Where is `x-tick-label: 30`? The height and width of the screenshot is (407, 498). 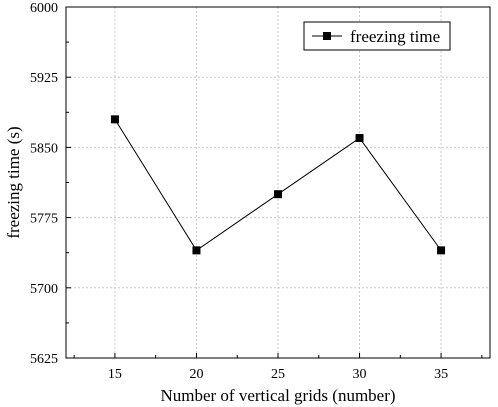
x-tick-label: 30 is located at coordinates (360, 374).